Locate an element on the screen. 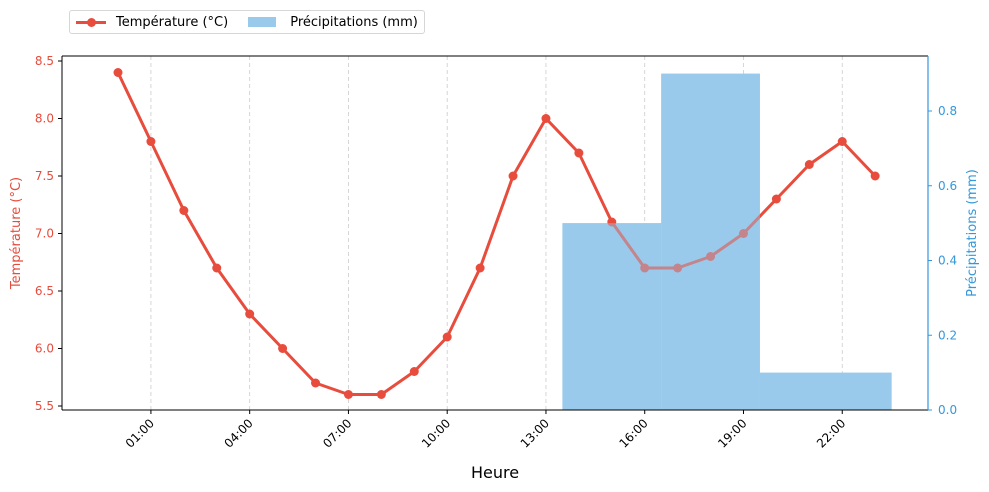  bar-patch-icon is located at coordinates (262, 22).